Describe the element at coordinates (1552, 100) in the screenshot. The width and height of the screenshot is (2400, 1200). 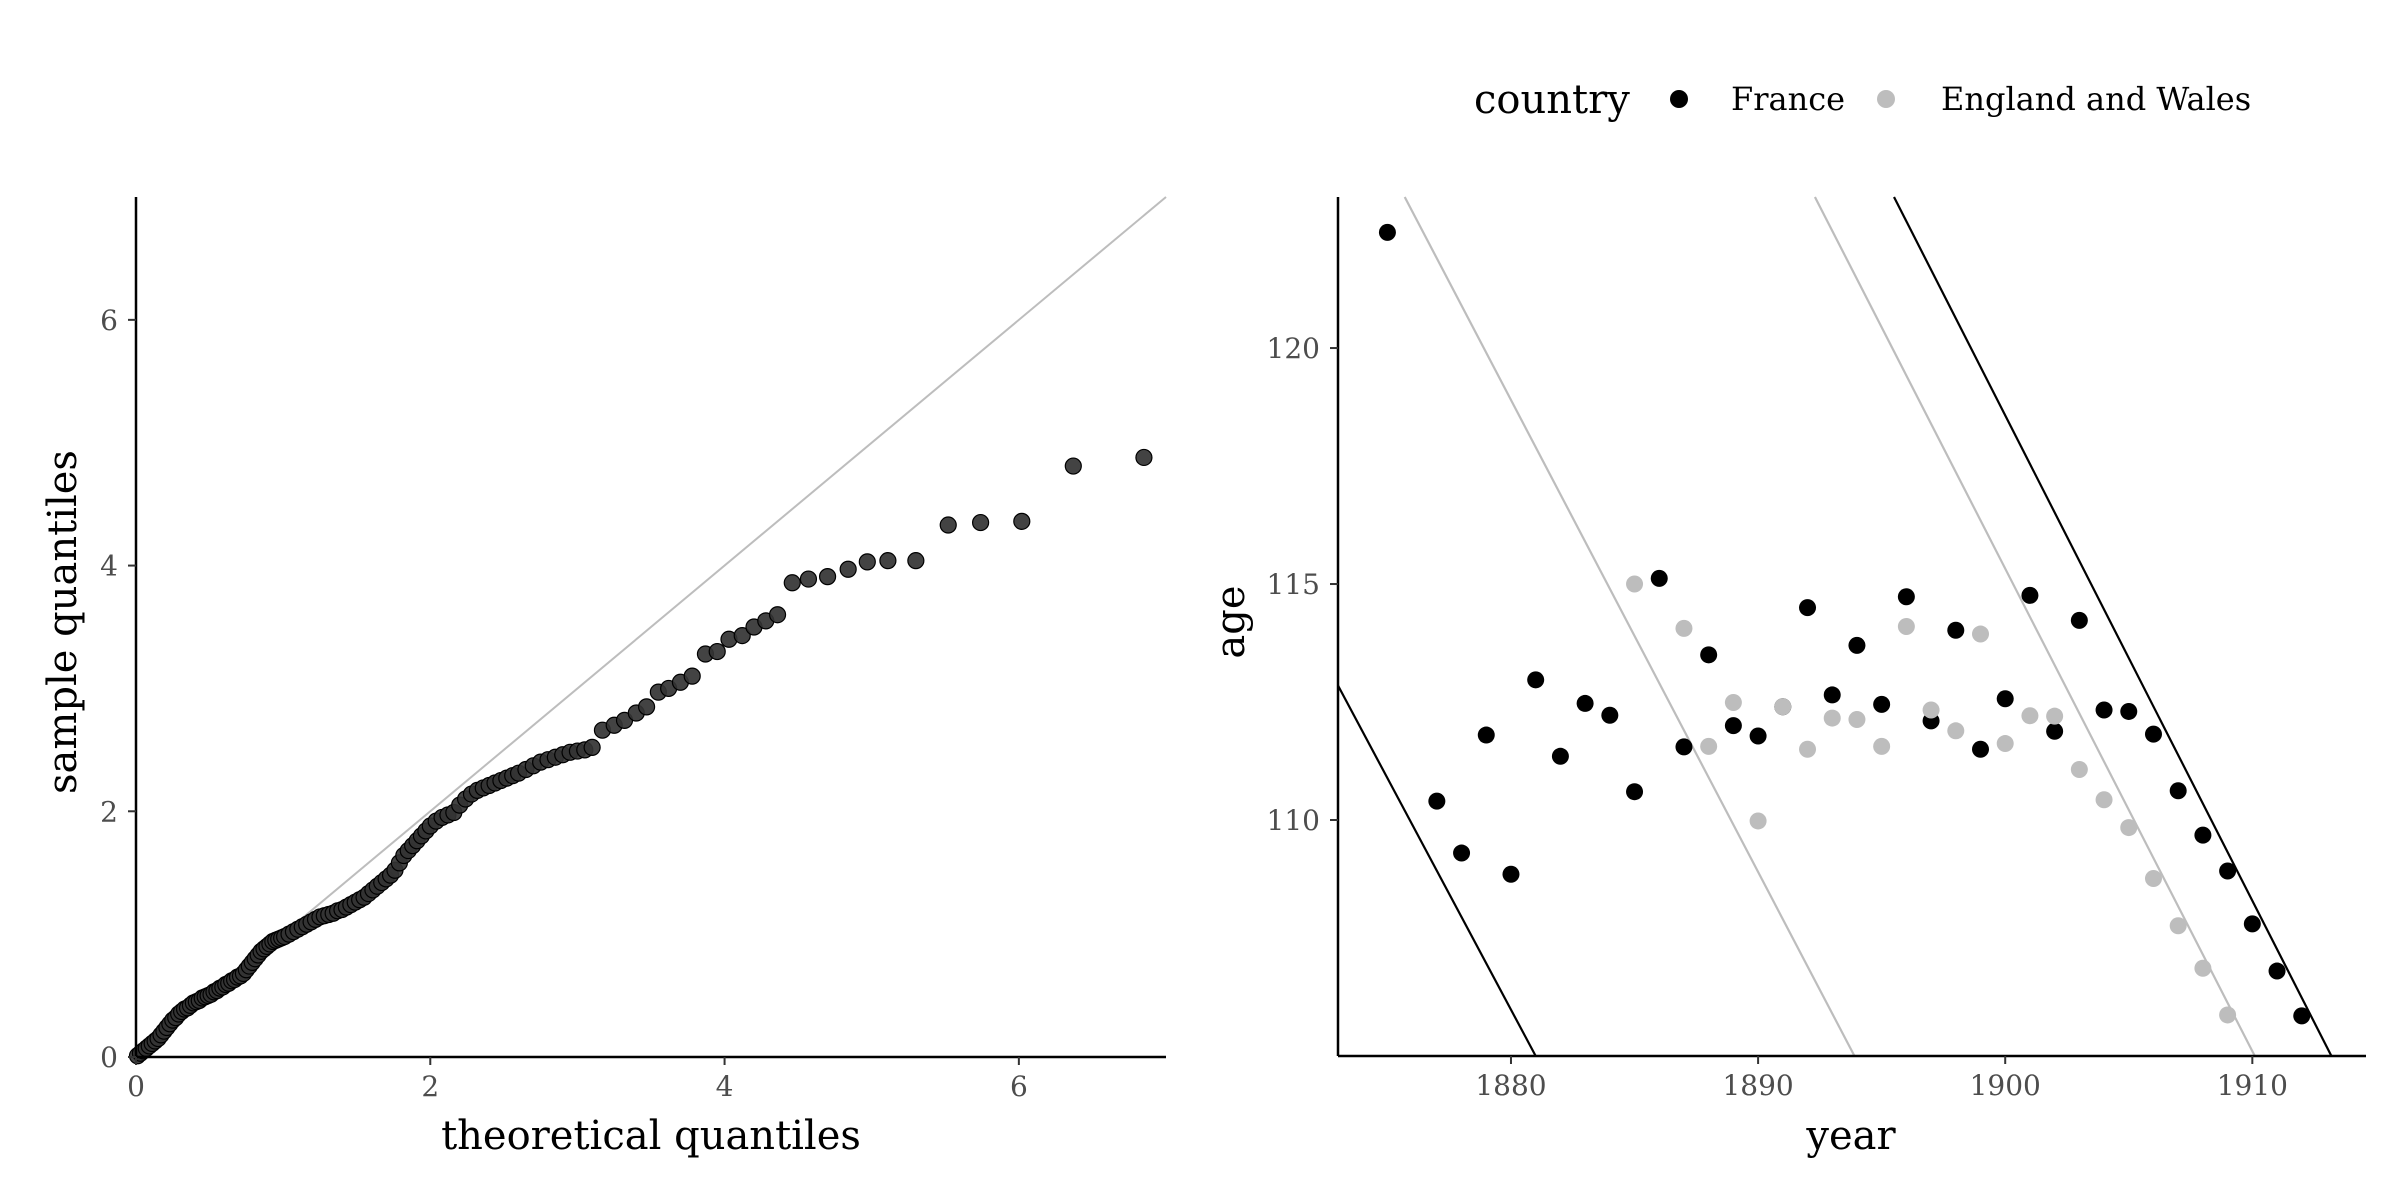
I see `legend-title: country` at that location.